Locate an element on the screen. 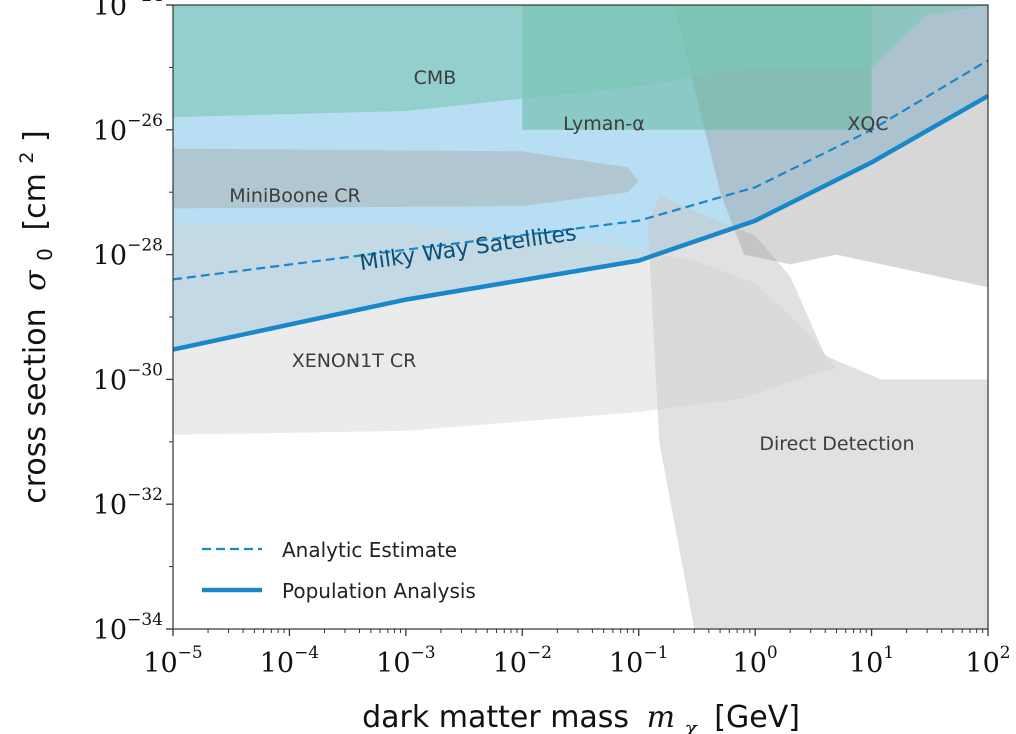  legend: Analytic Estimate Population Analysis is located at coordinates (339, 570).